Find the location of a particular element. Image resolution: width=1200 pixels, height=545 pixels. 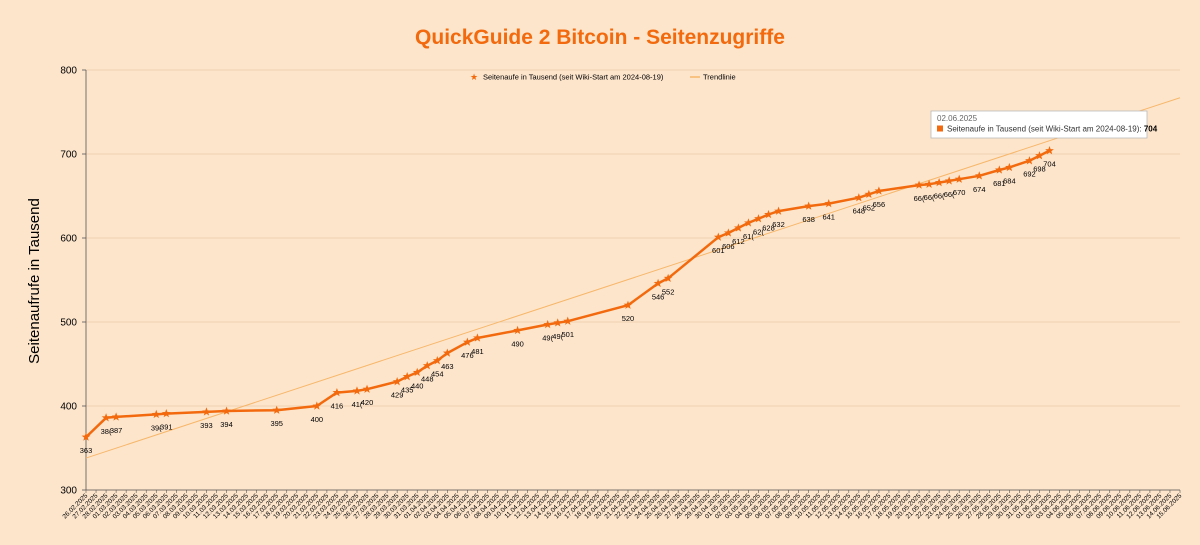

tooltip-box is located at coordinates (1039, 124).